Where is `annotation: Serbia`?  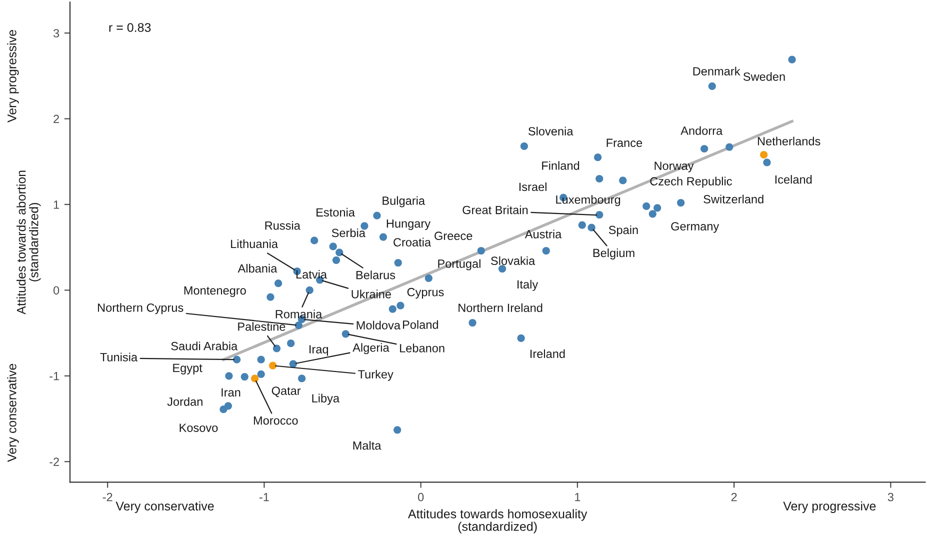 annotation: Serbia is located at coordinates (349, 233).